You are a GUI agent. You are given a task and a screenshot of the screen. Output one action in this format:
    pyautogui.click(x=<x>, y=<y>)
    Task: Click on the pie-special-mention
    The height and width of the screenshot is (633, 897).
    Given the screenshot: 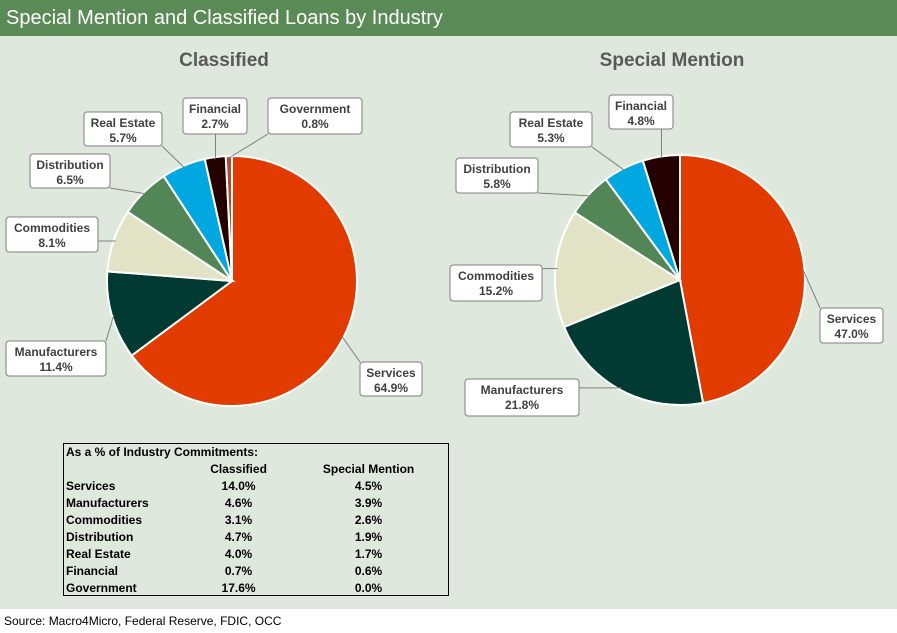 What is the action you would take?
    pyautogui.click(x=680, y=279)
    